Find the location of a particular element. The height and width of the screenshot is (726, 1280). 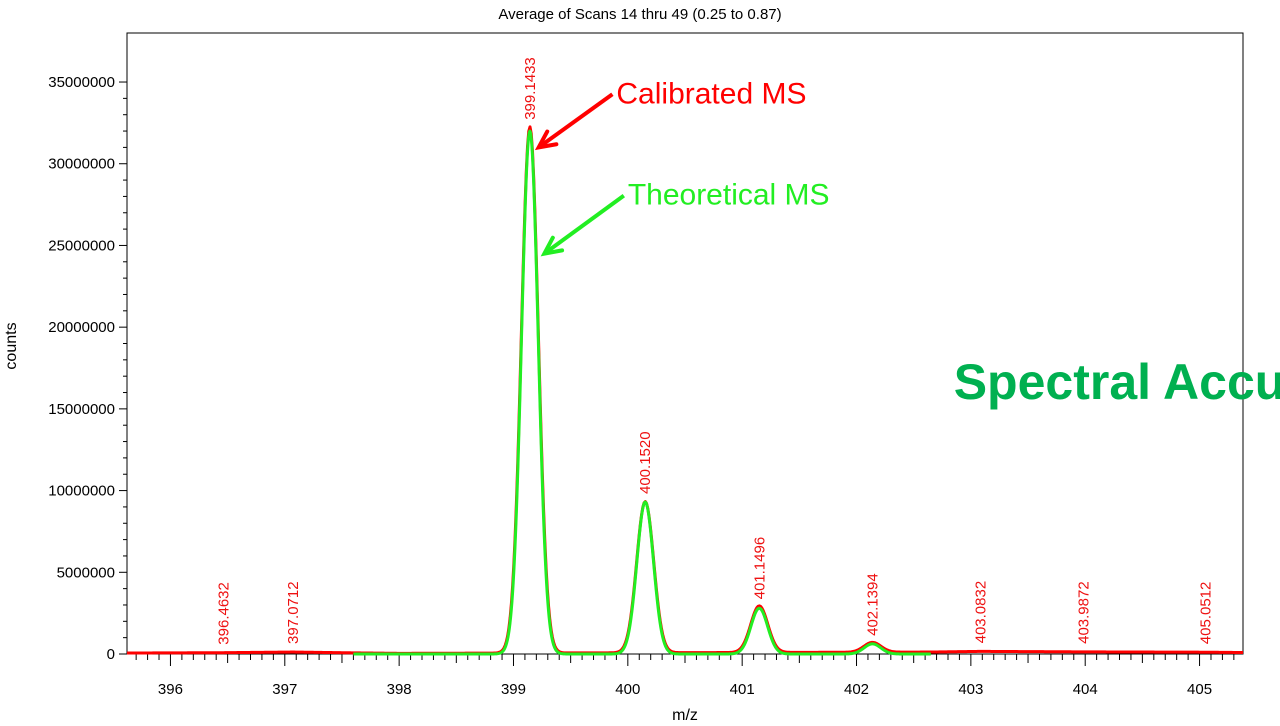

y-tick-label: 30000000 is located at coordinates (81, 164).